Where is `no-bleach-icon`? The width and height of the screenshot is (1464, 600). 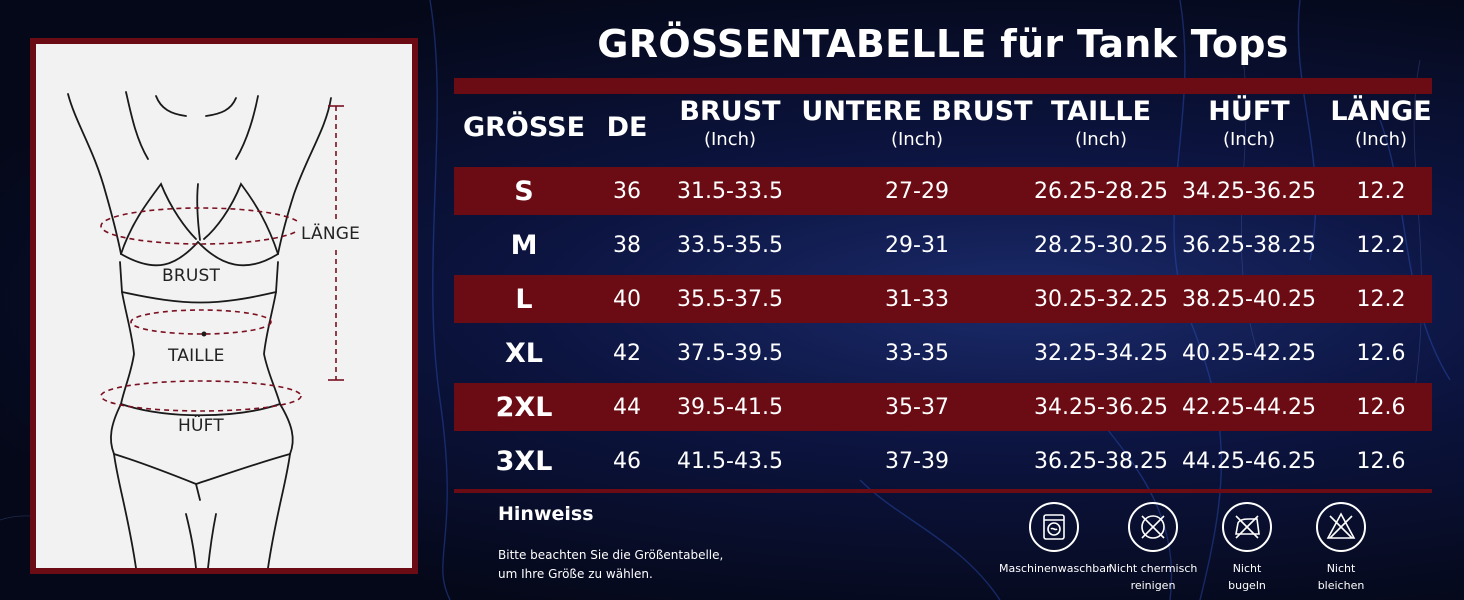 no-bleach-icon is located at coordinates (1341, 527).